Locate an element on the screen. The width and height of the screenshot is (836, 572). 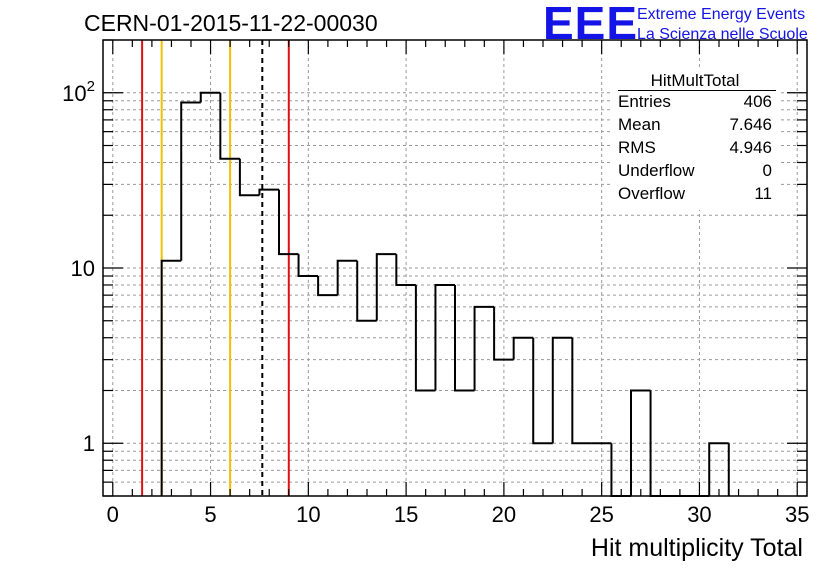
logo-mark: EEE is located at coordinates (591, 24).